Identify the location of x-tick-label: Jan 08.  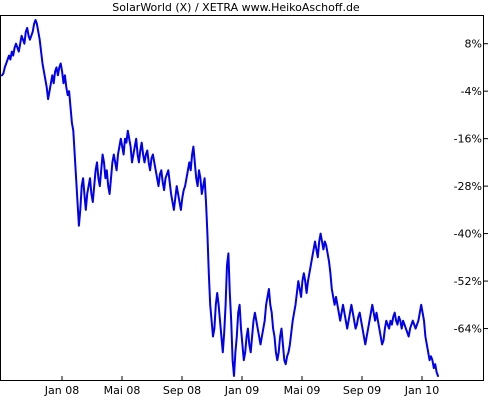
(61, 390).